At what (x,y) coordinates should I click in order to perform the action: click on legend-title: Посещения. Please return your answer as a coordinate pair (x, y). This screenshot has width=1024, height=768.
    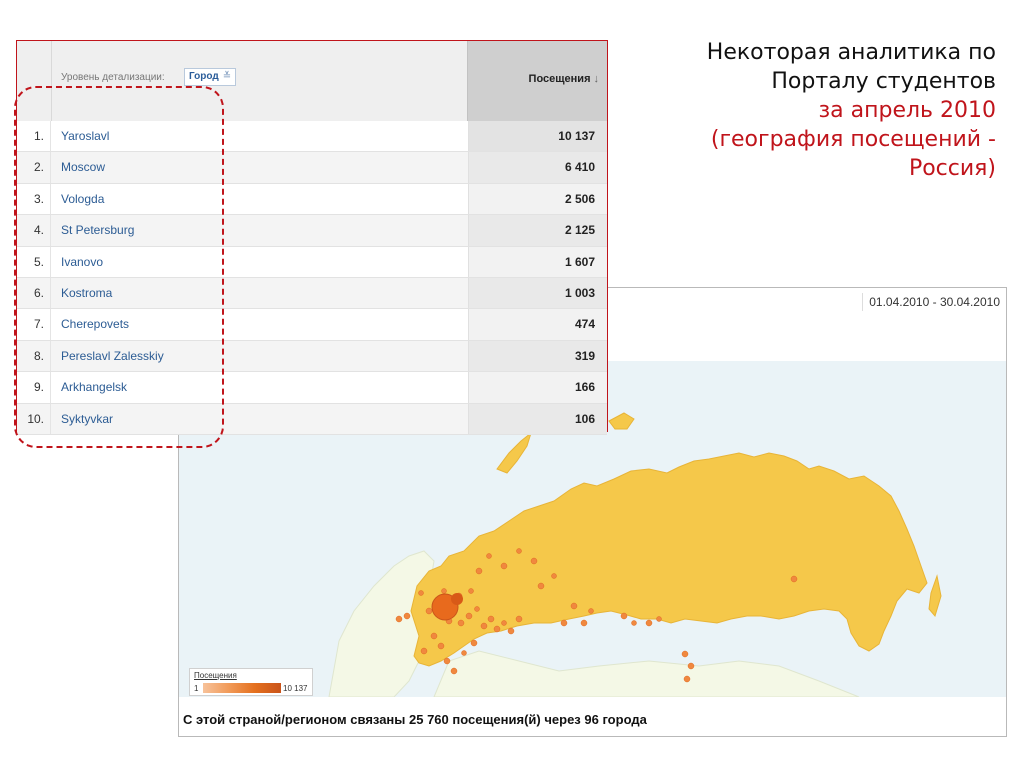
    Looking at the image, I should click on (215, 675).